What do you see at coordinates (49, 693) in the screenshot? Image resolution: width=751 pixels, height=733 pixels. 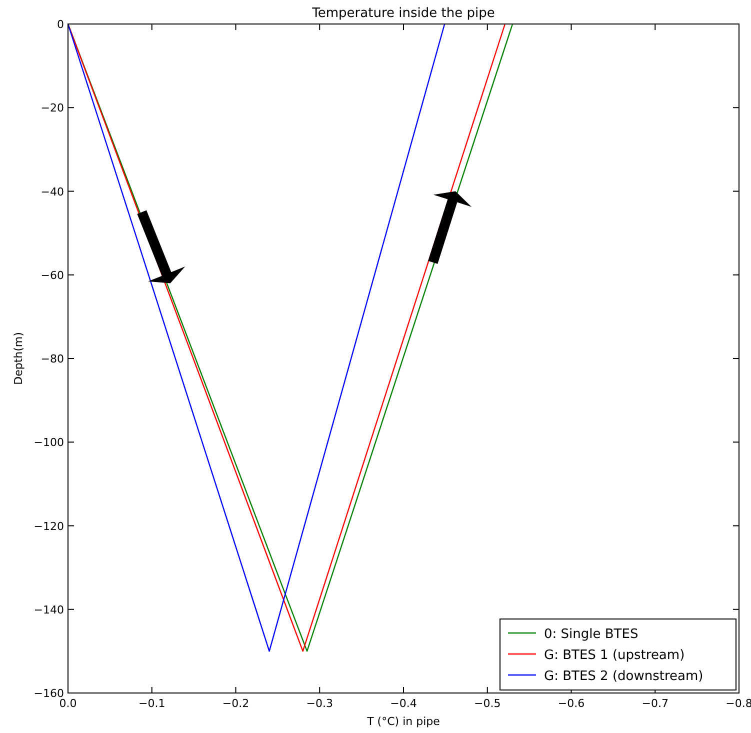 I see `y-tick-label: −160` at bounding box center [49, 693].